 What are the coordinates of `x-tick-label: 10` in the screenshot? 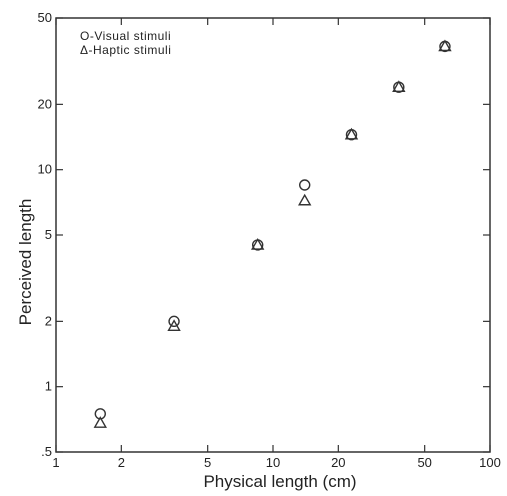 It's located at (273, 462).